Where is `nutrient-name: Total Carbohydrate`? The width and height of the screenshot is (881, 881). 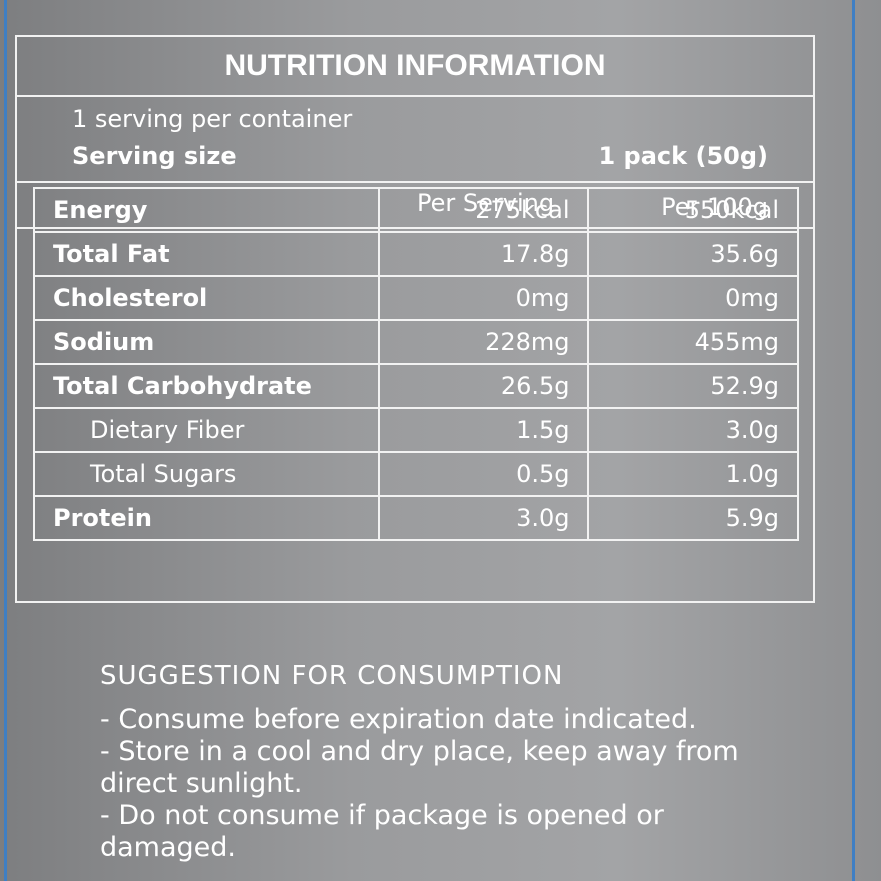 nutrient-name: Total Carbohydrate is located at coordinates (206, 386).